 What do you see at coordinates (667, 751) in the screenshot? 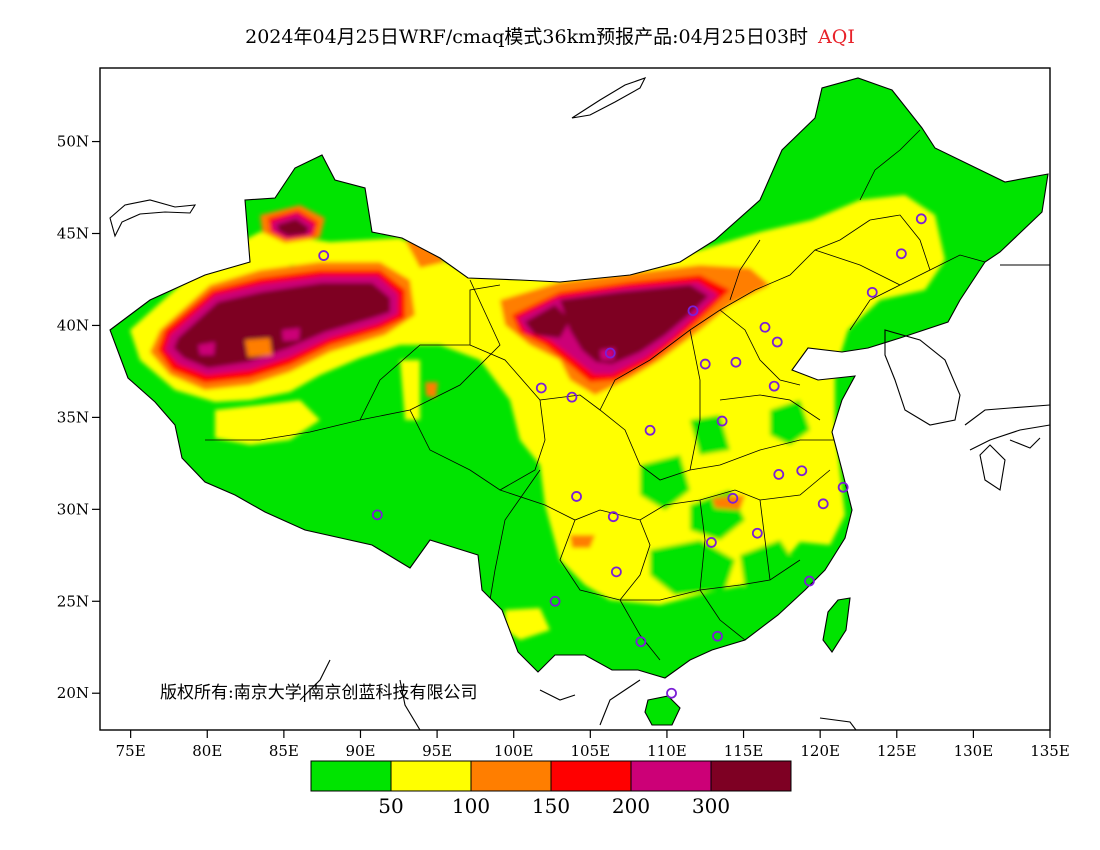
I see `lon-tick-label: 110E` at bounding box center [667, 751].